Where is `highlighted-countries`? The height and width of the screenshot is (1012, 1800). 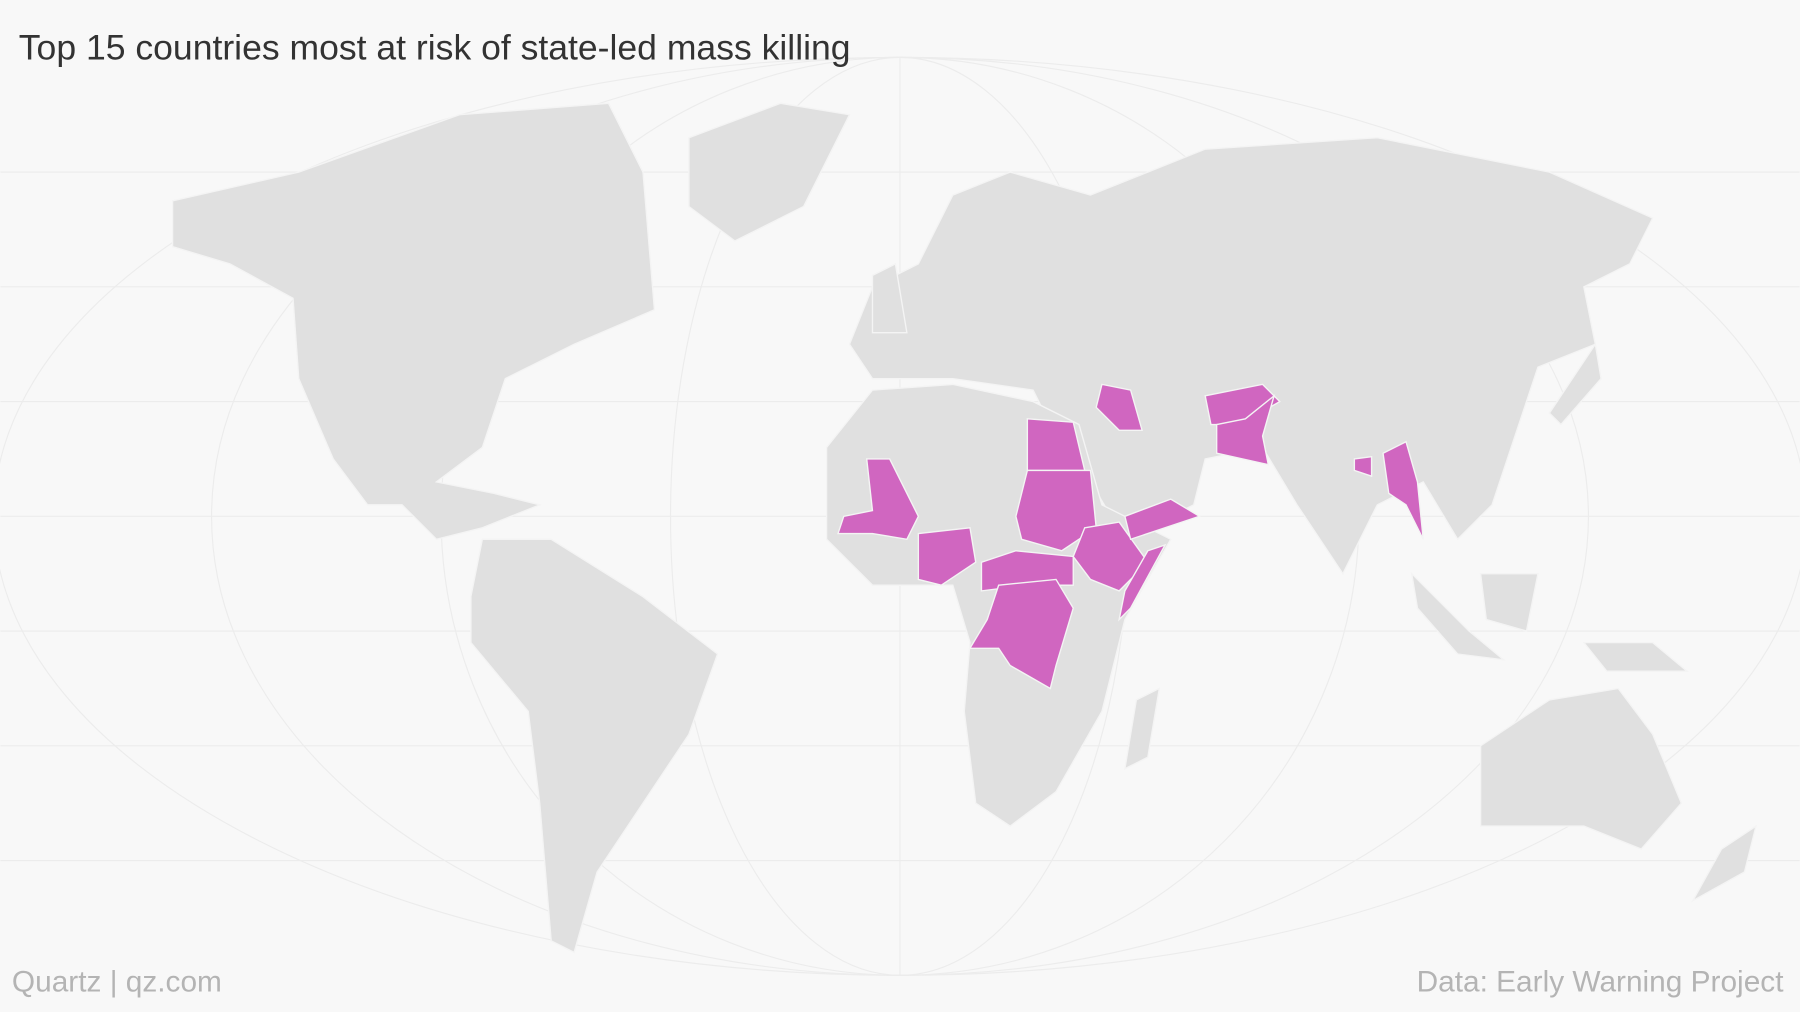 highlighted-countries is located at coordinates (1130, 536).